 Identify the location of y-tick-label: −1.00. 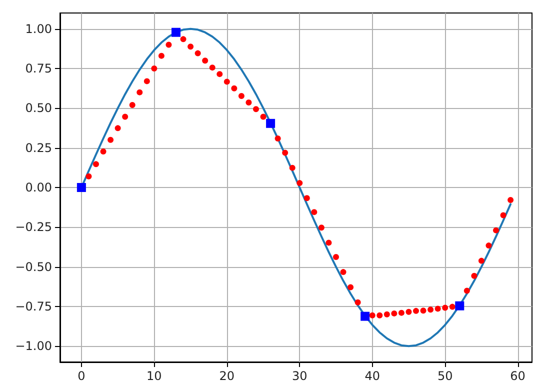
(33, 346).